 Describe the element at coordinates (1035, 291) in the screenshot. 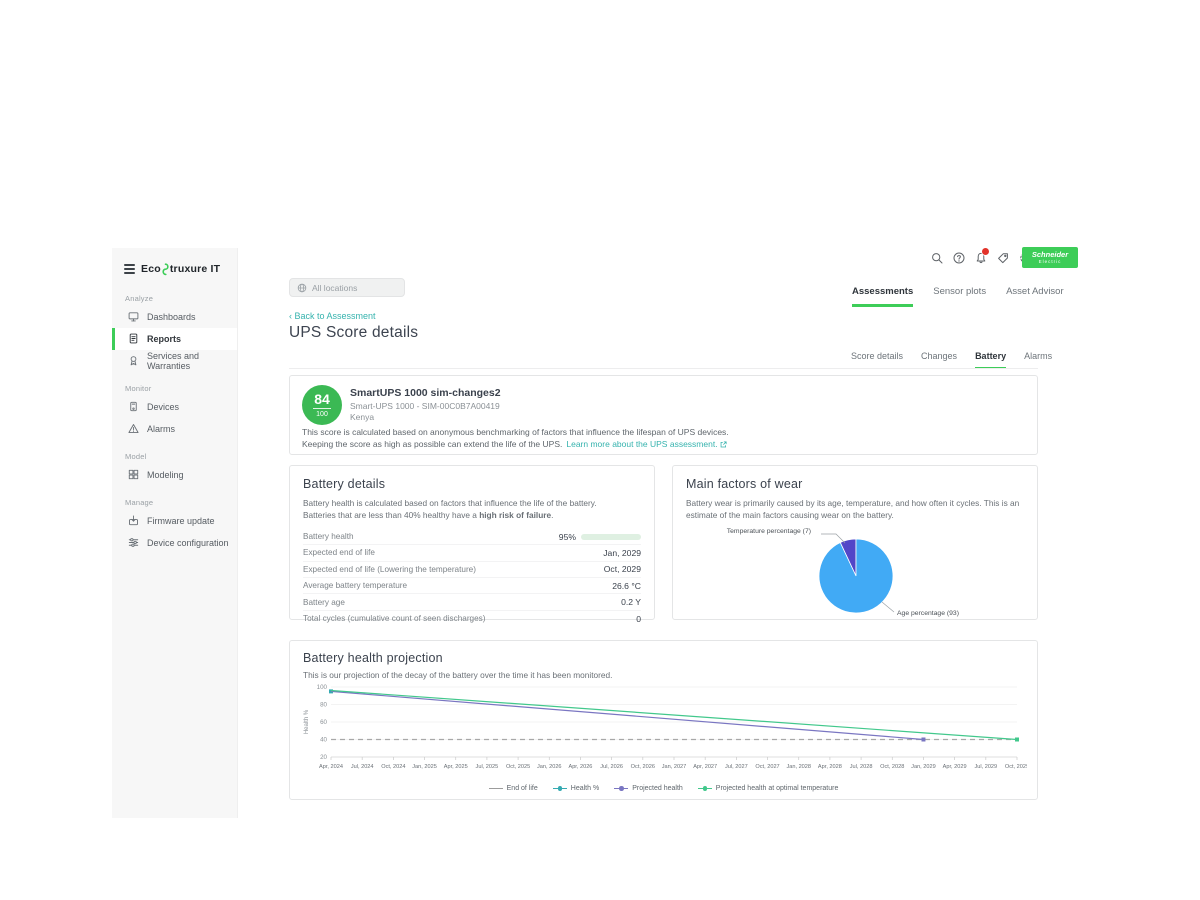

I see `tab-asset-advisor: Asset Advisor` at that location.